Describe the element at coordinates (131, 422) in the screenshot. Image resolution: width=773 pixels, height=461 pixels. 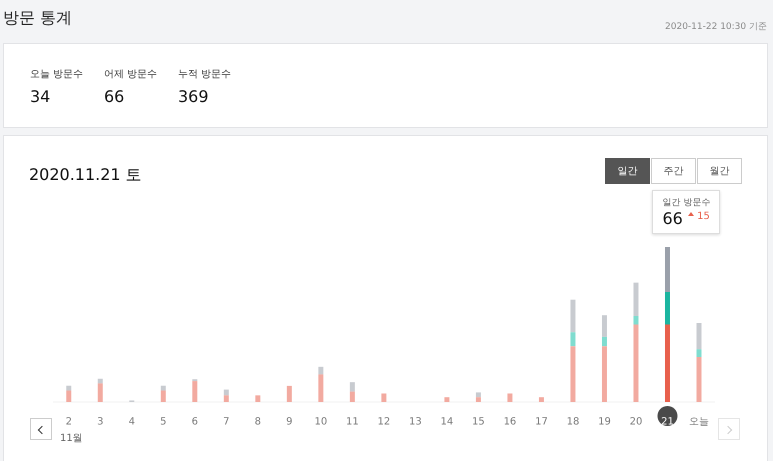
I see `x-tick-label: 4` at that location.